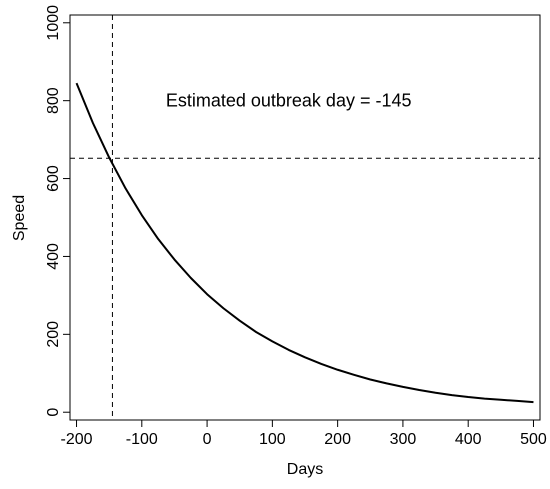  I want to click on x-tick-label: 400, so click(468, 439).